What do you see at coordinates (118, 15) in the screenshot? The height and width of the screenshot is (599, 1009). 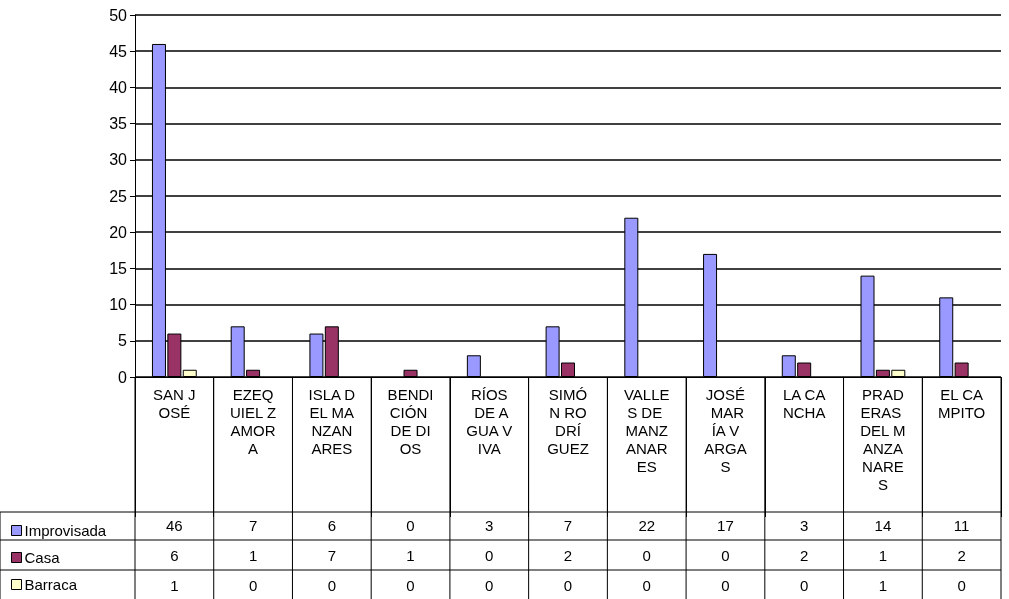 I see `y-tick-label: 50` at bounding box center [118, 15].